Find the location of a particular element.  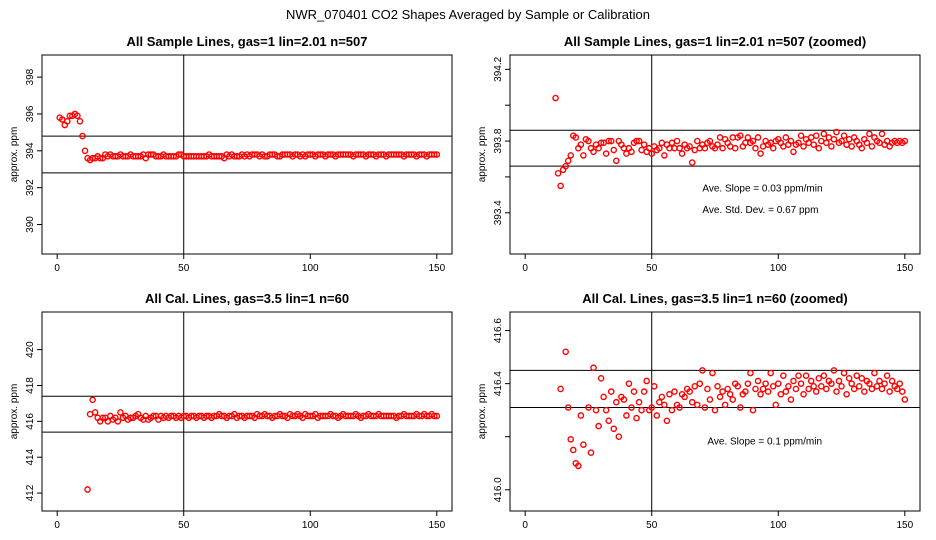

x-tick-label: 100 is located at coordinates (778, 525).